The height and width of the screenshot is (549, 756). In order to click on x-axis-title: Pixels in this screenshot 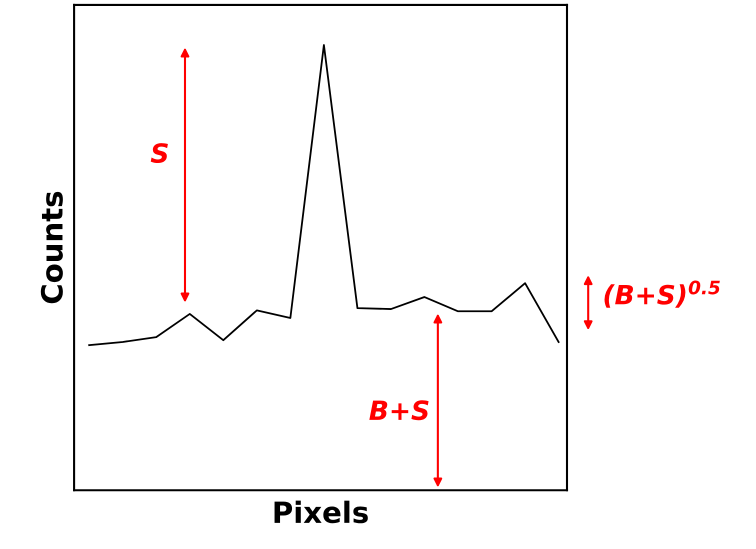, I will do `click(321, 512)`.